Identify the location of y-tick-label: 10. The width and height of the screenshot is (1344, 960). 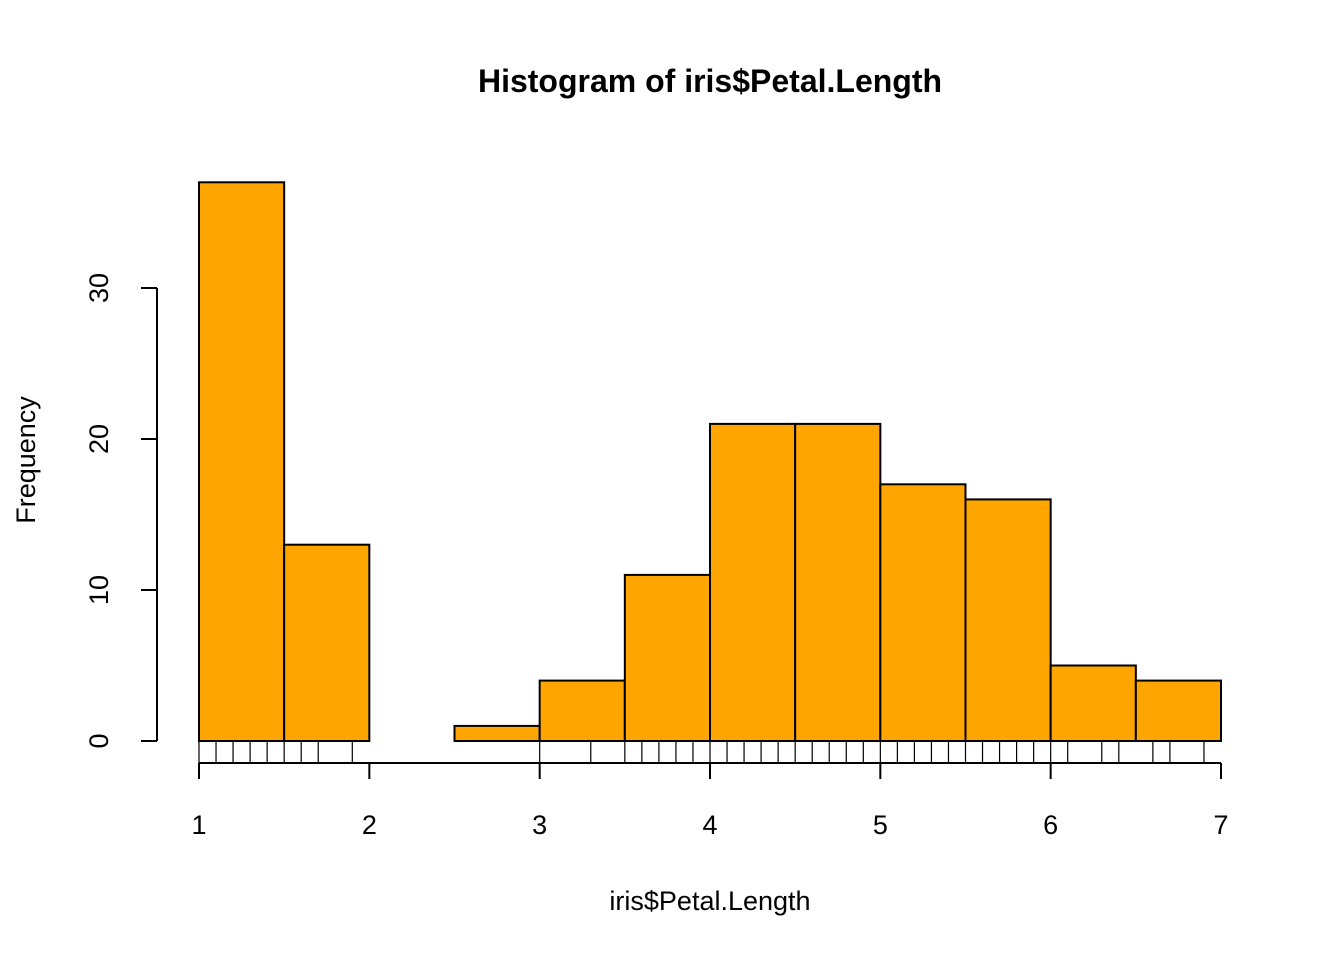
(99, 590).